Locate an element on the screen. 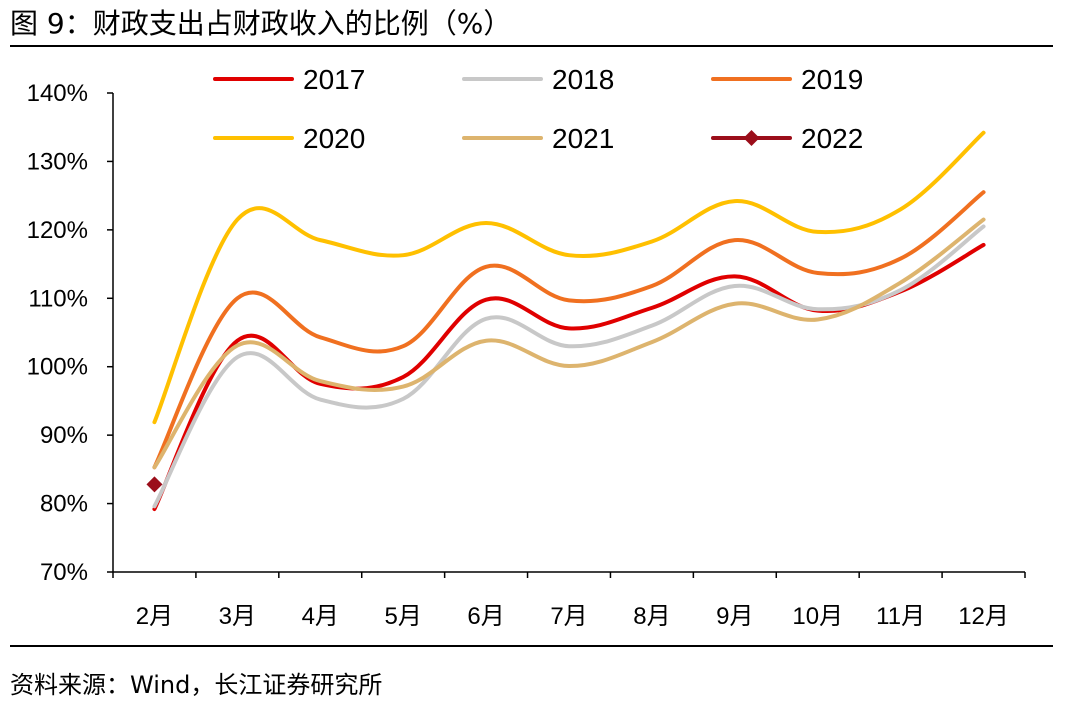 The image size is (1067, 712). series-2022 is located at coordinates (154, 484).